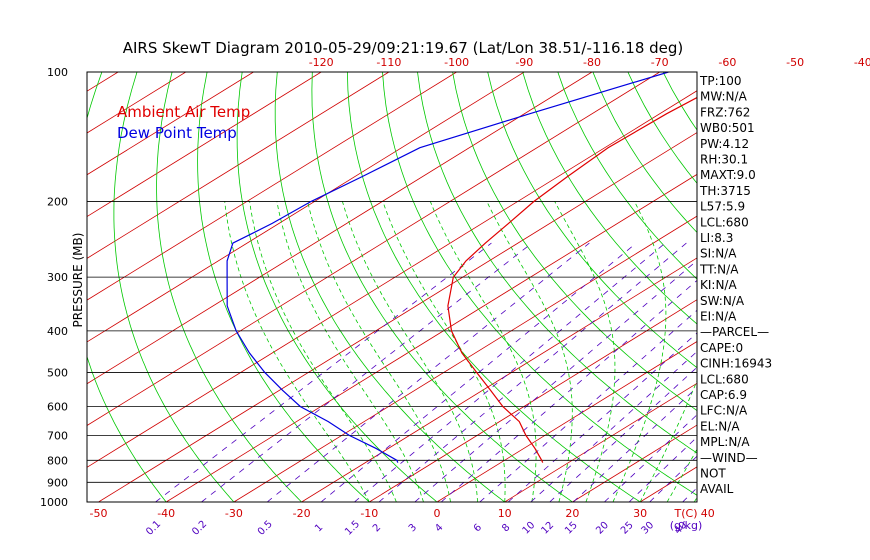  I want to click on mixing-ratio-tick-label: 25, so click(627, 528).